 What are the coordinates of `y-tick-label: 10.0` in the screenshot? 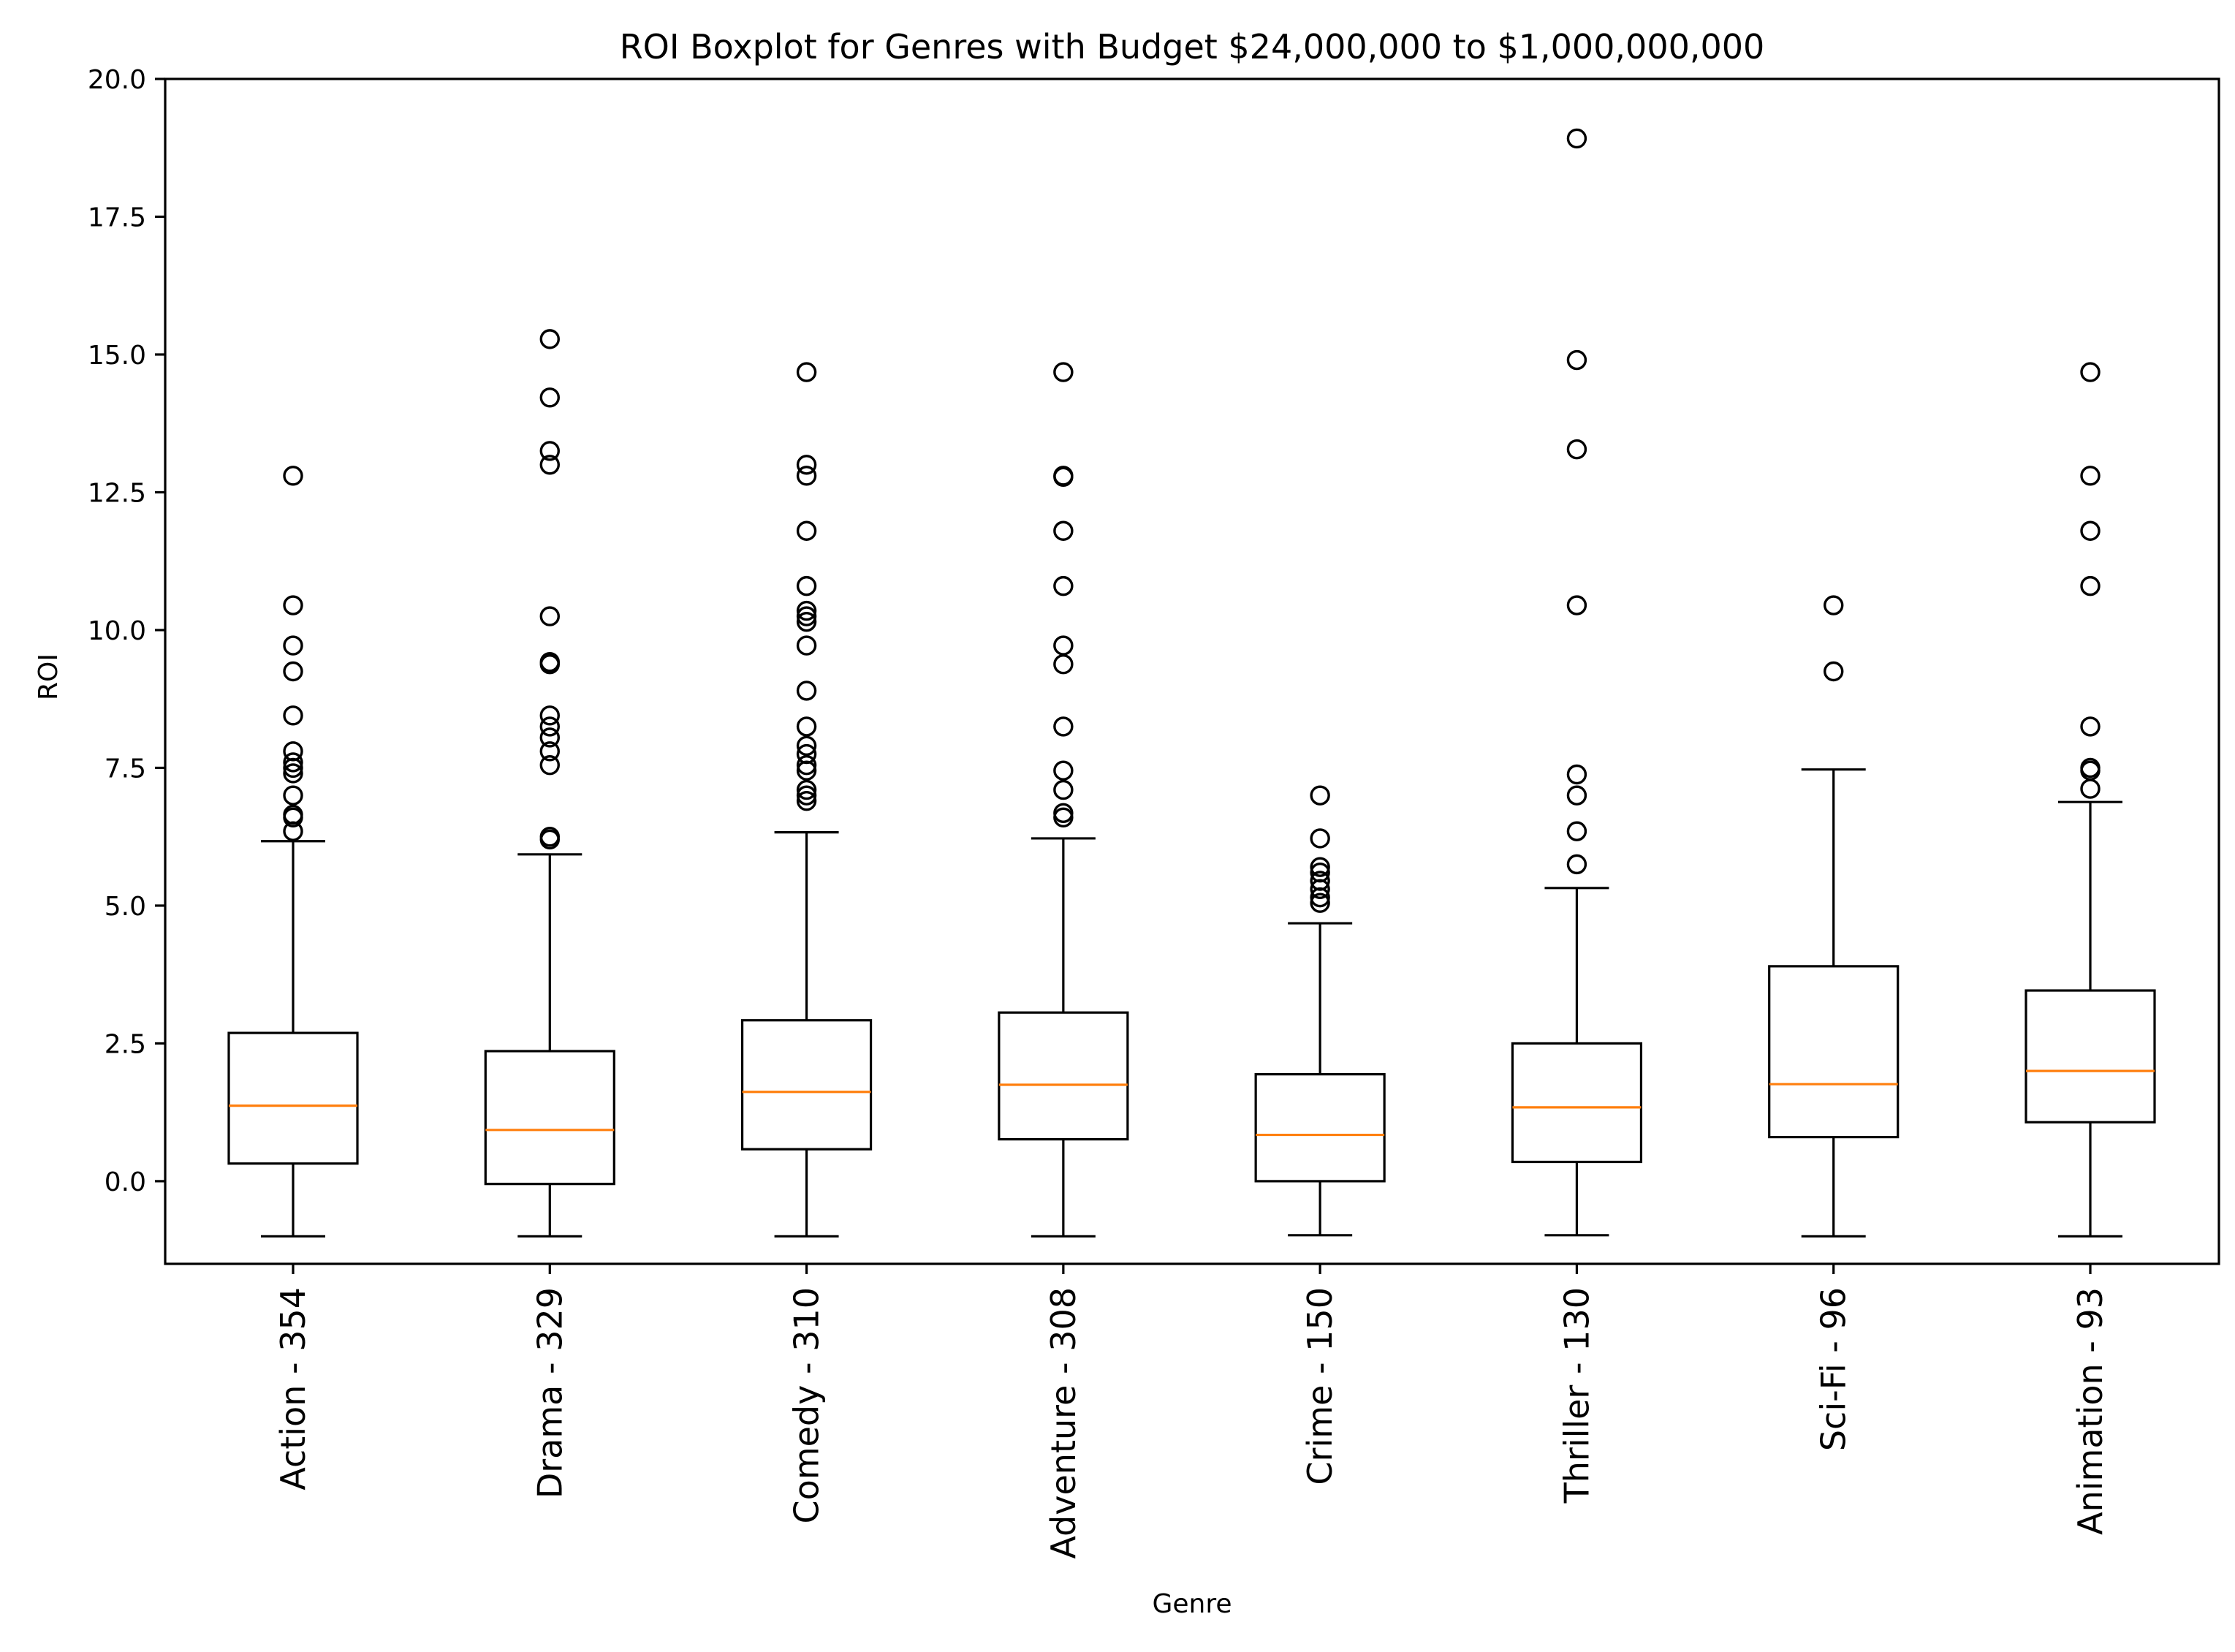 It's located at (117, 631).